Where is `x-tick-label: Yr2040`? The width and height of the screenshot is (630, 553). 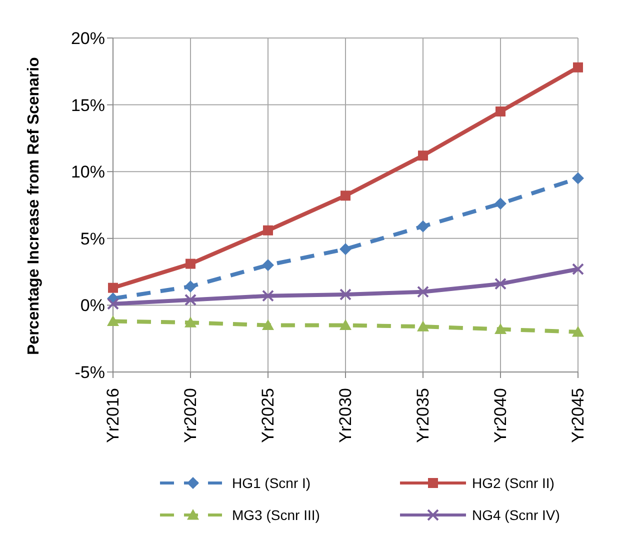
x-tick-label: Yr2040 is located at coordinates (500, 415).